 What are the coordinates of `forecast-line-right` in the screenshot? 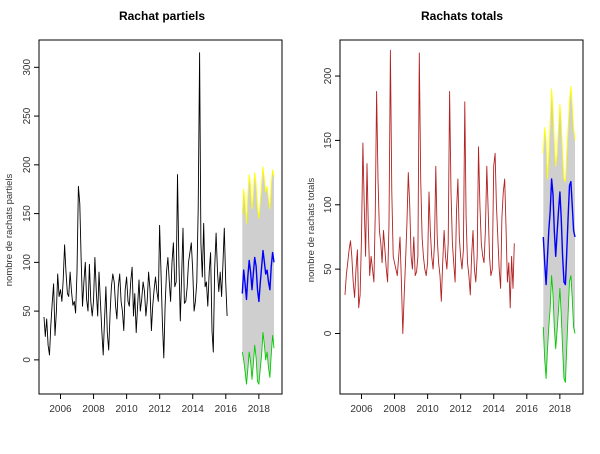 It's located at (559, 232).